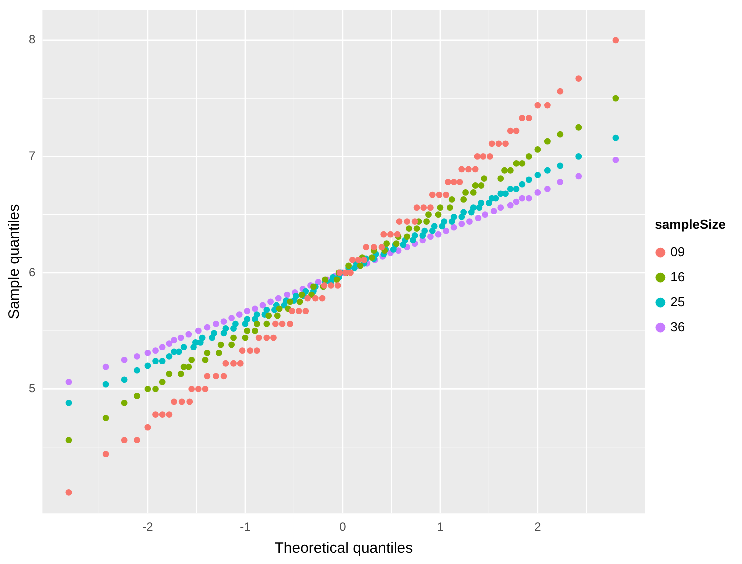 This screenshot has height=564, width=742. Describe the element at coordinates (32, 156) in the screenshot. I see `y-tick-label: 7` at that location.